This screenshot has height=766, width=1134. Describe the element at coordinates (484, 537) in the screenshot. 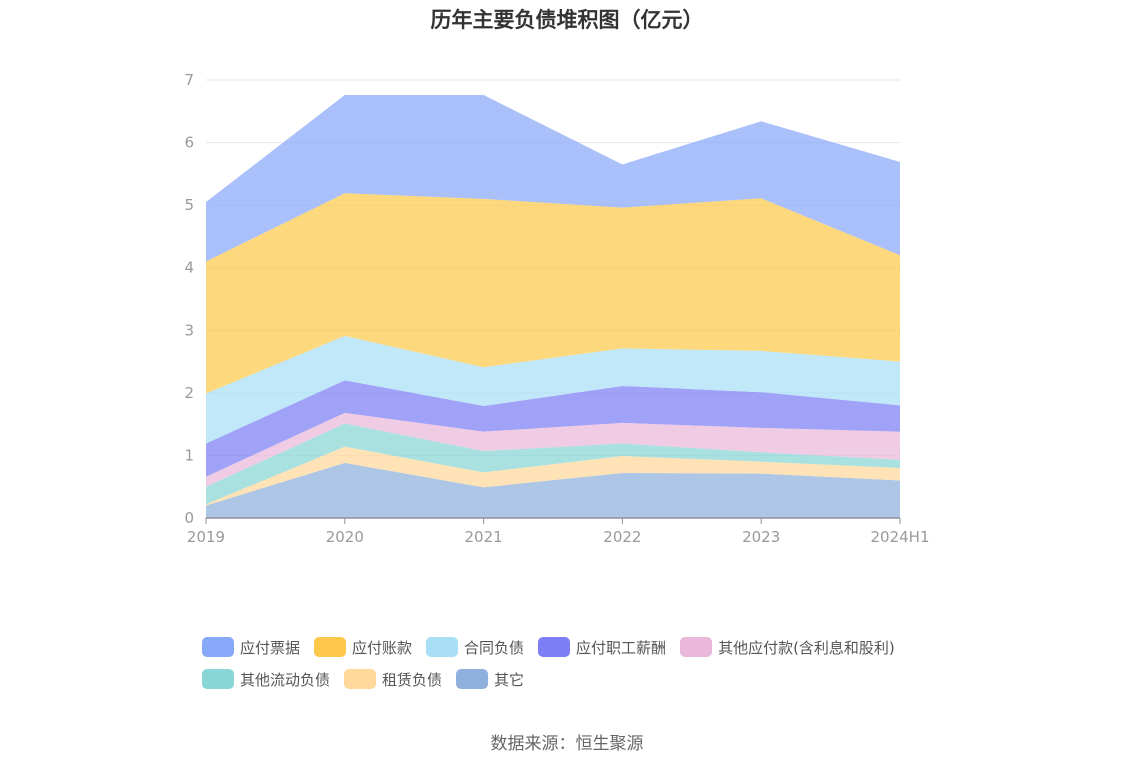

I see `x-tick-label: 2021` at that location.